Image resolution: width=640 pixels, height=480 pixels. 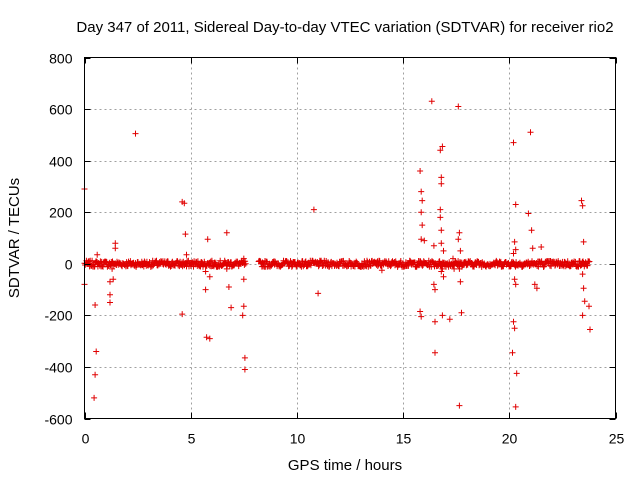 What do you see at coordinates (192, 439) in the screenshot?
I see `x-tick-label: 5` at bounding box center [192, 439].